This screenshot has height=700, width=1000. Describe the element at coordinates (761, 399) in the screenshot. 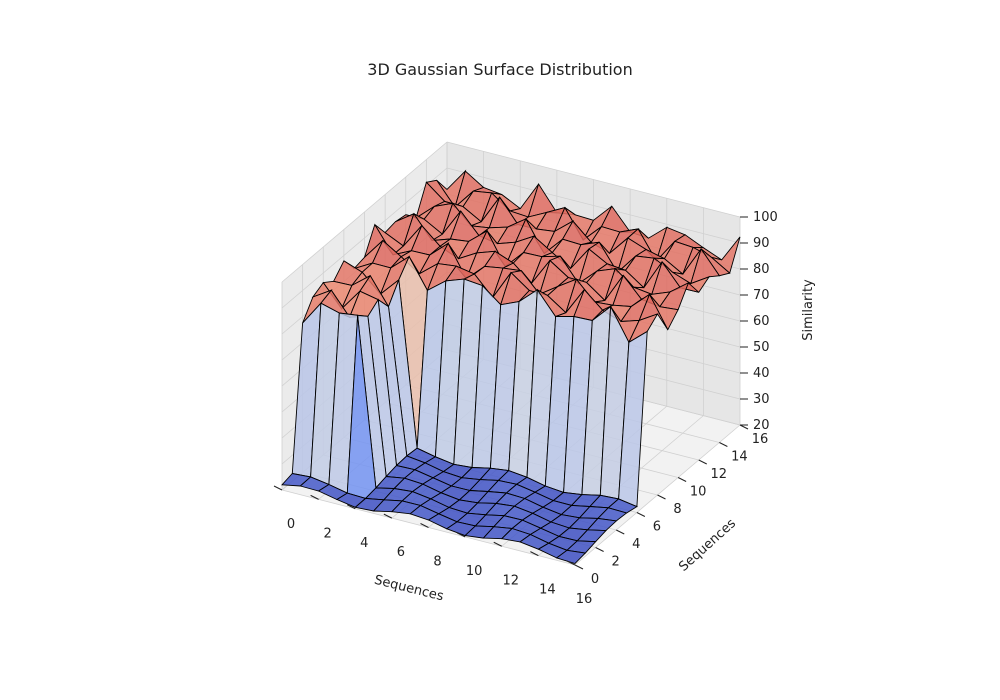

I see `z-tick-label: 30` at that location.